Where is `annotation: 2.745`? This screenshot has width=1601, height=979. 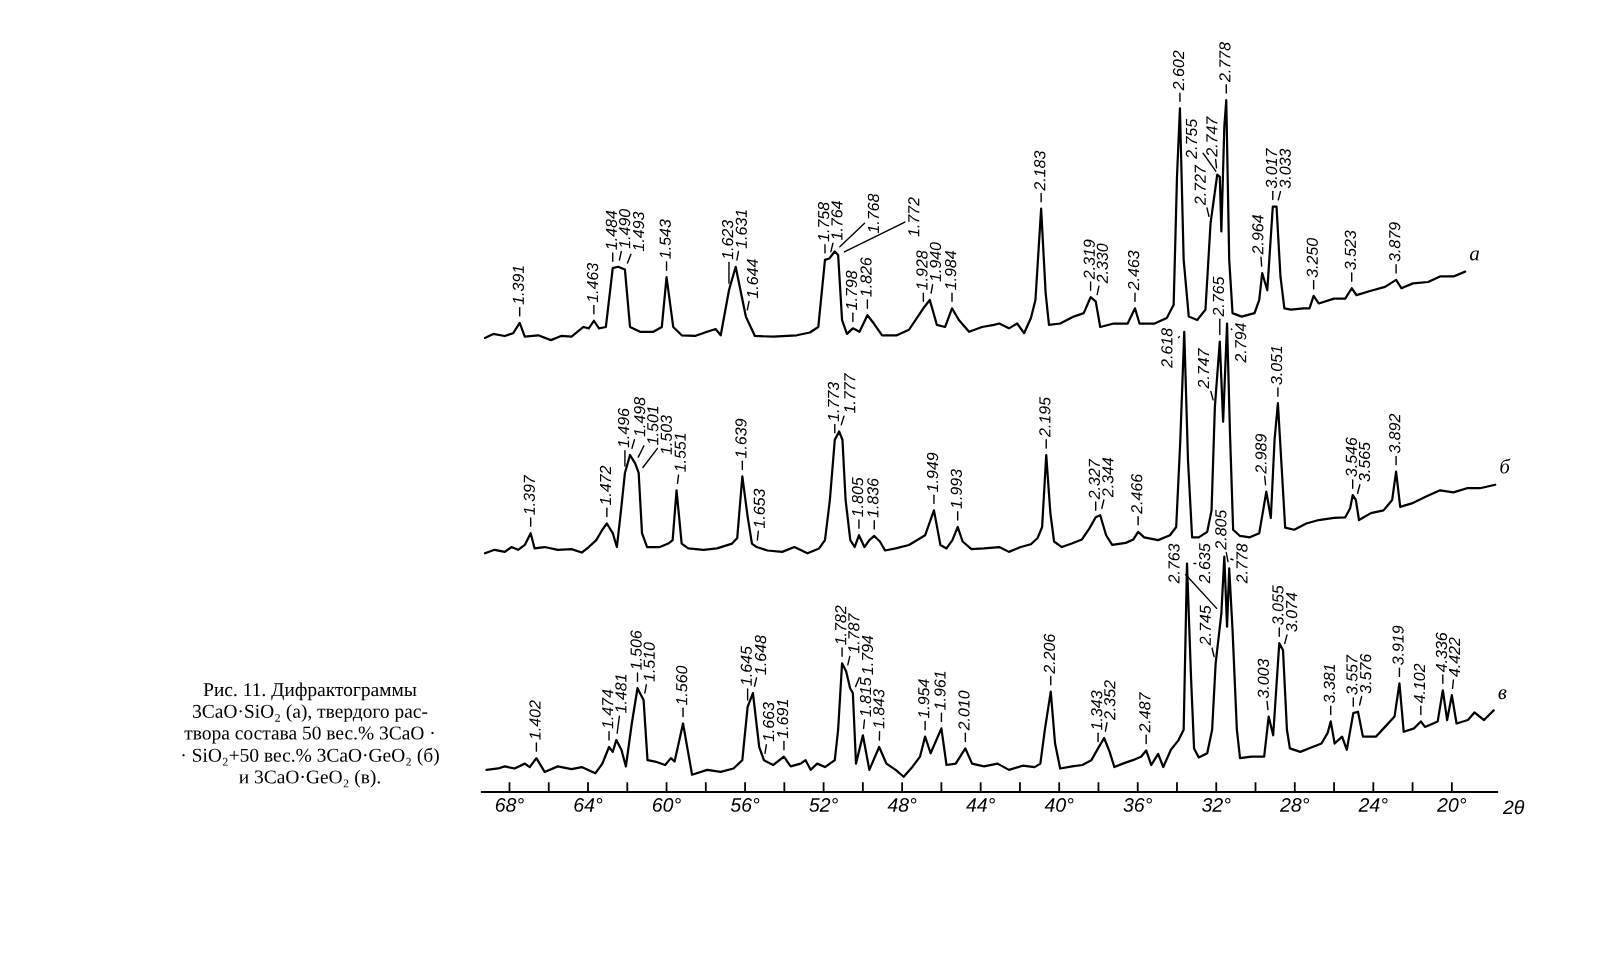 annotation: 2.745 is located at coordinates (1205, 625).